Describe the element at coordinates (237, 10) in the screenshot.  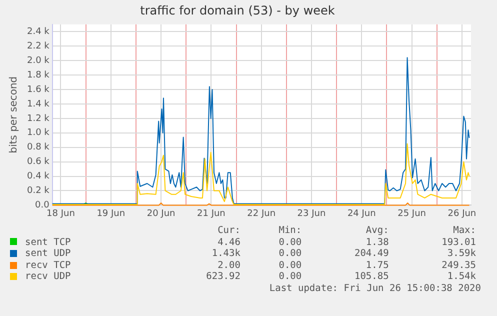
I see `chart-title: traffic for domain (53) - by week` at that location.